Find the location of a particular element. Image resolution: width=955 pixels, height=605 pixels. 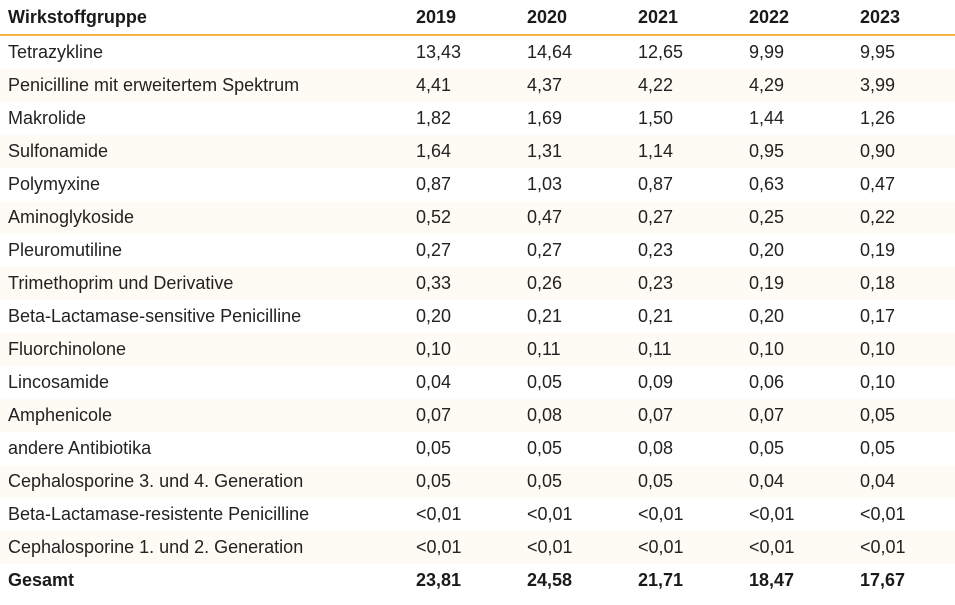

table-row: Amphenicole 0,07 0,08 0,07 0,07 0,05 is located at coordinates (477, 415).